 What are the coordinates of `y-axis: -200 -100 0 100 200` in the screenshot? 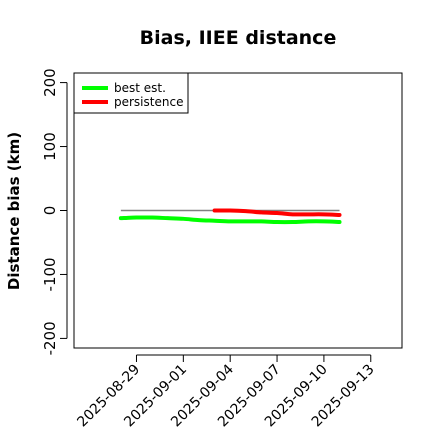 It's located at (54, 211).